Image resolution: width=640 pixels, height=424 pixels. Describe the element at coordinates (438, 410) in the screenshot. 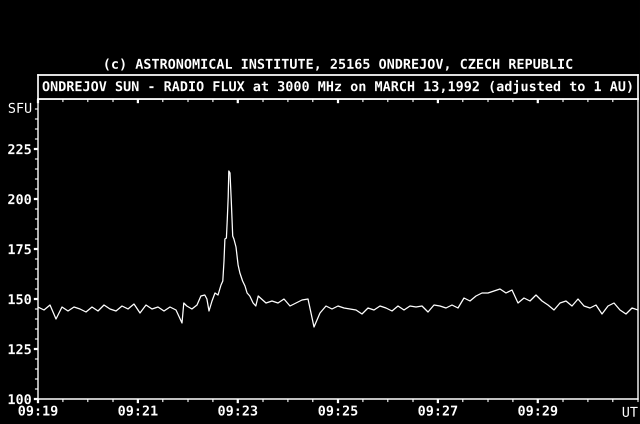

I see `x-tick-label: 09:27` at that location.